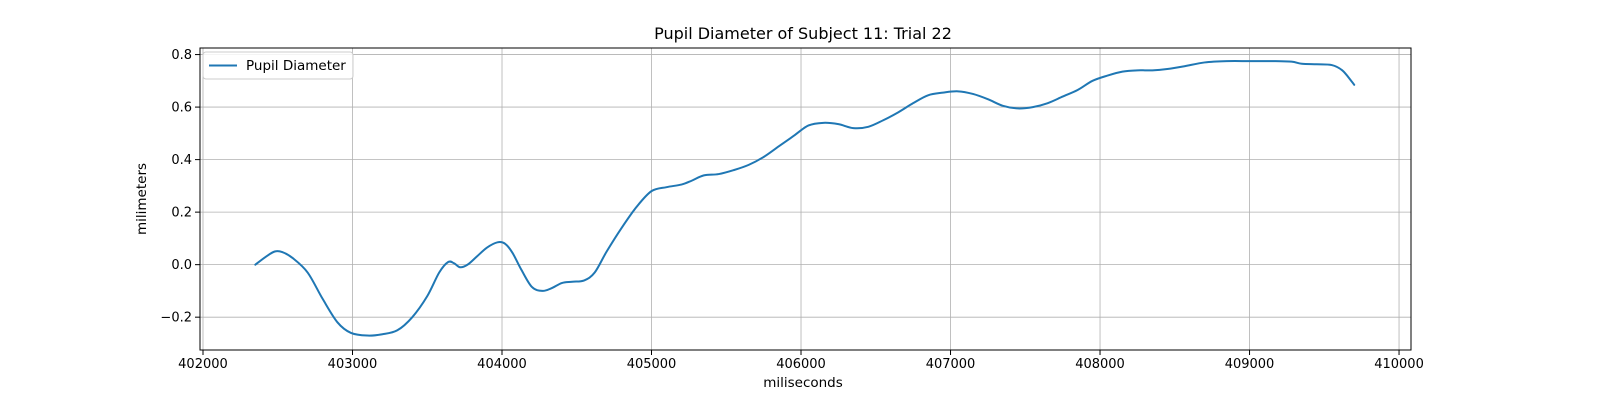 Image resolution: width=1600 pixels, height=400 pixels. Describe the element at coordinates (181, 213) in the screenshot. I see `y-tick-label: 0.2` at that location.